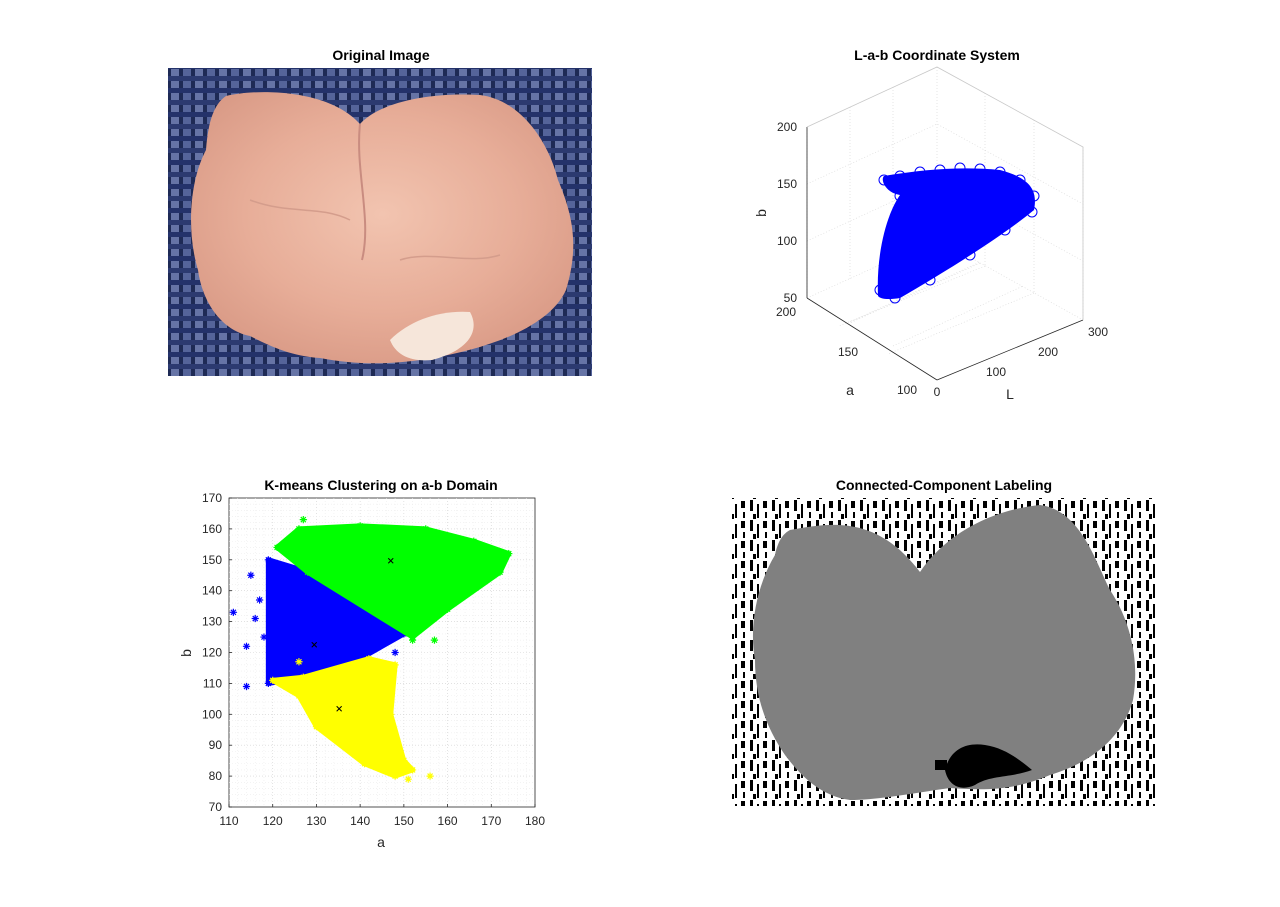  What do you see at coordinates (791, 298) in the screenshot?
I see `lab-z-tick-50: 50` at bounding box center [791, 298].